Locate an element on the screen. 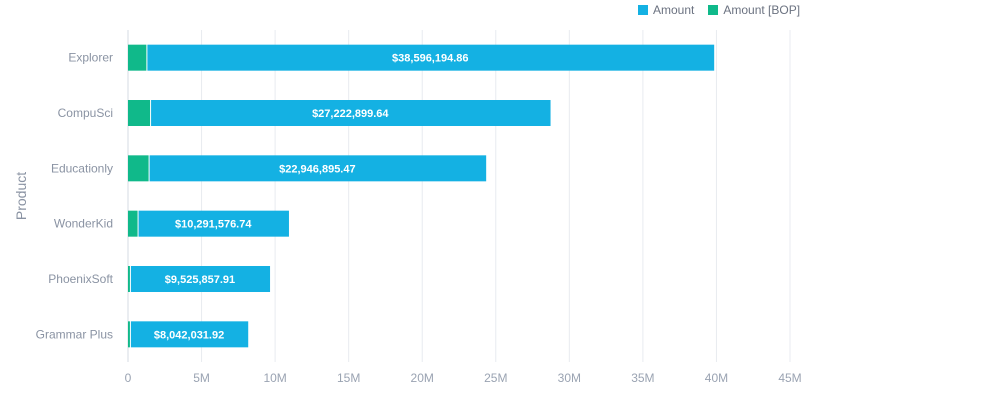 The height and width of the screenshot is (400, 1008). legend-item-amount: Amount is located at coordinates (666, 10).